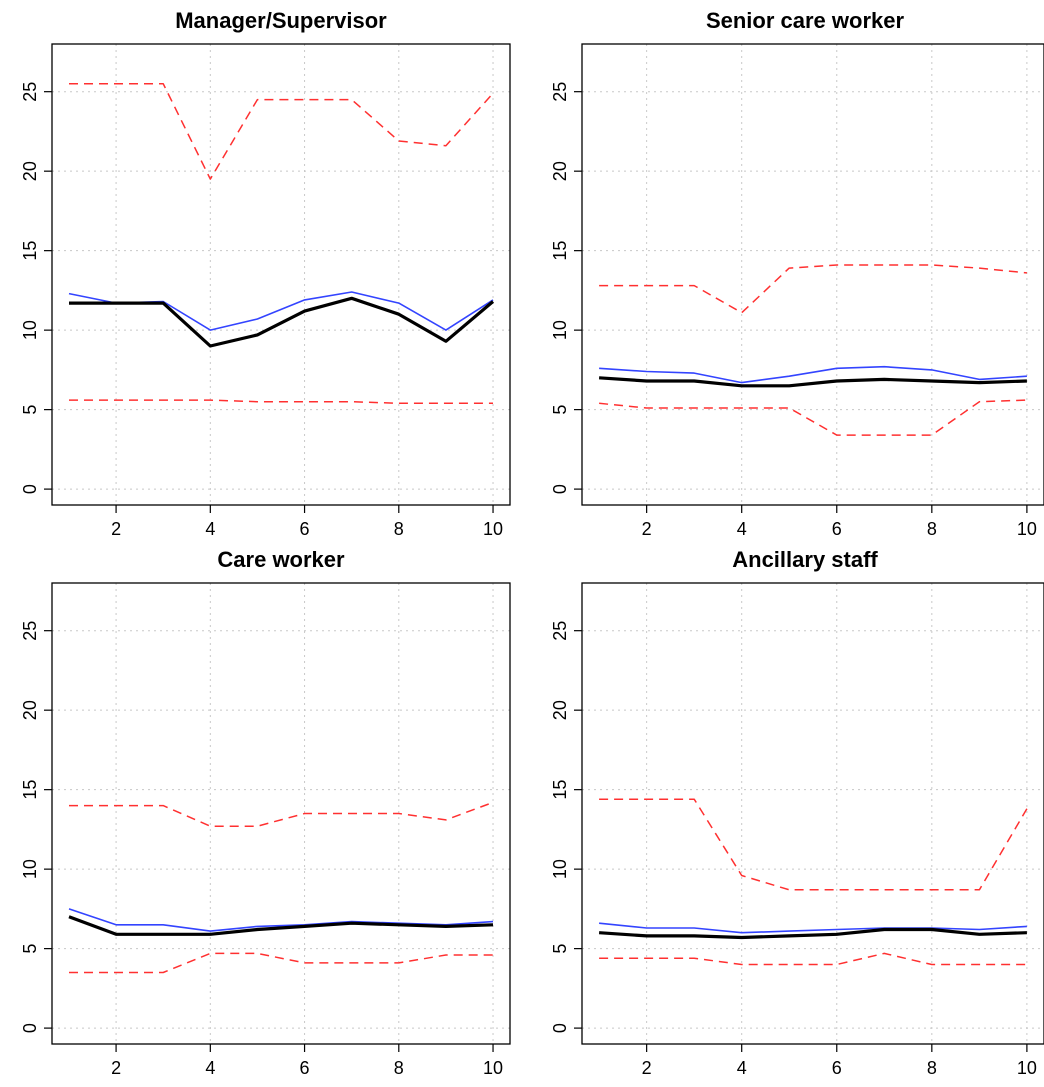 This screenshot has width=1044, height=1087. What do you see at coordinates (281, 20) in the screenshot?
I see `panel-title: Manager/Supervisor` at bounding box center [281, 20].